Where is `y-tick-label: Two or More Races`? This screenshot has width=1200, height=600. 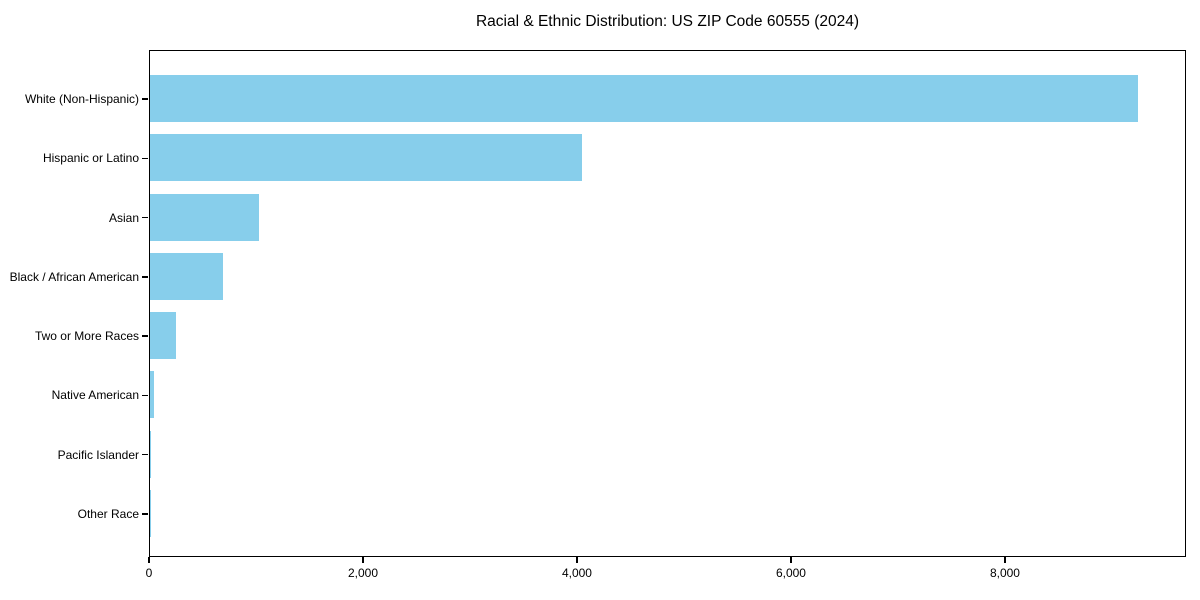
y-tick-label: Two or More Races is located at coordinates (86, 336).